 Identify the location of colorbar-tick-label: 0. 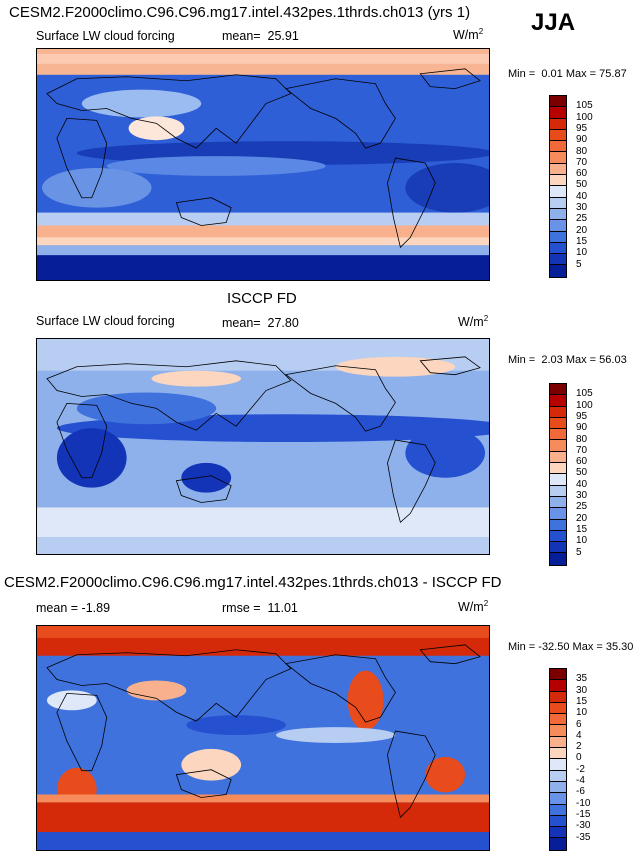
(579, 758).